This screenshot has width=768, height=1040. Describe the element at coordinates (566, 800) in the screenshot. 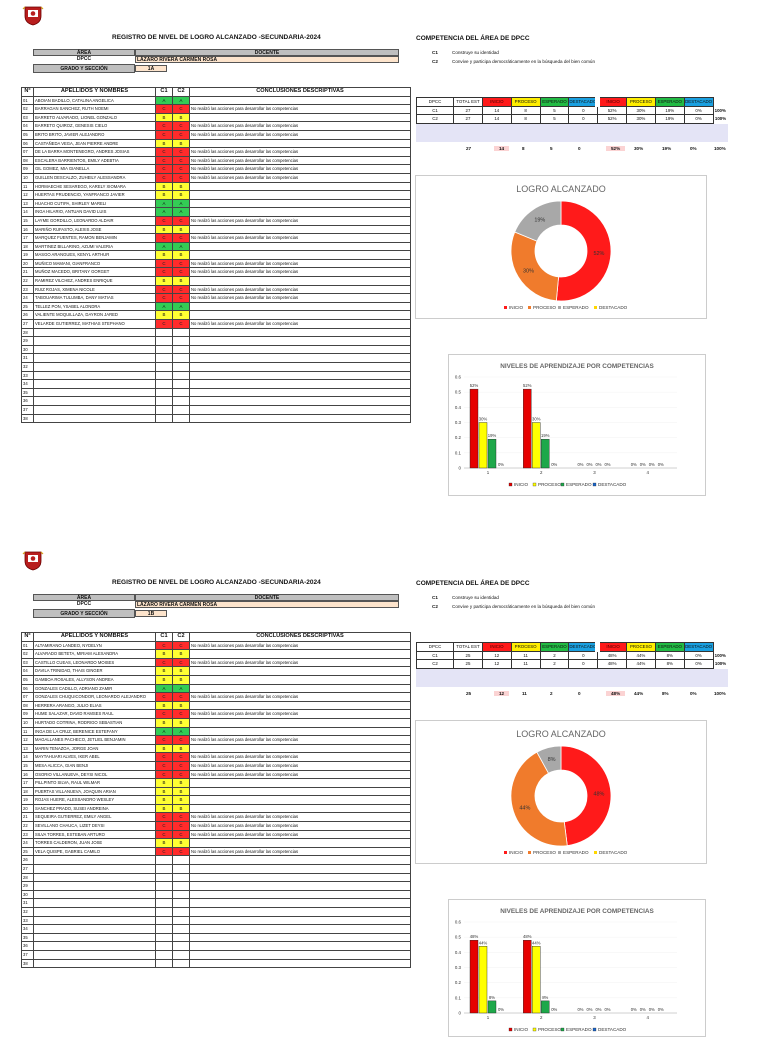

I see `donut-chart: 48% 44% 8% INICIO PROCESO ESPERADO DESTACADO` at that location.